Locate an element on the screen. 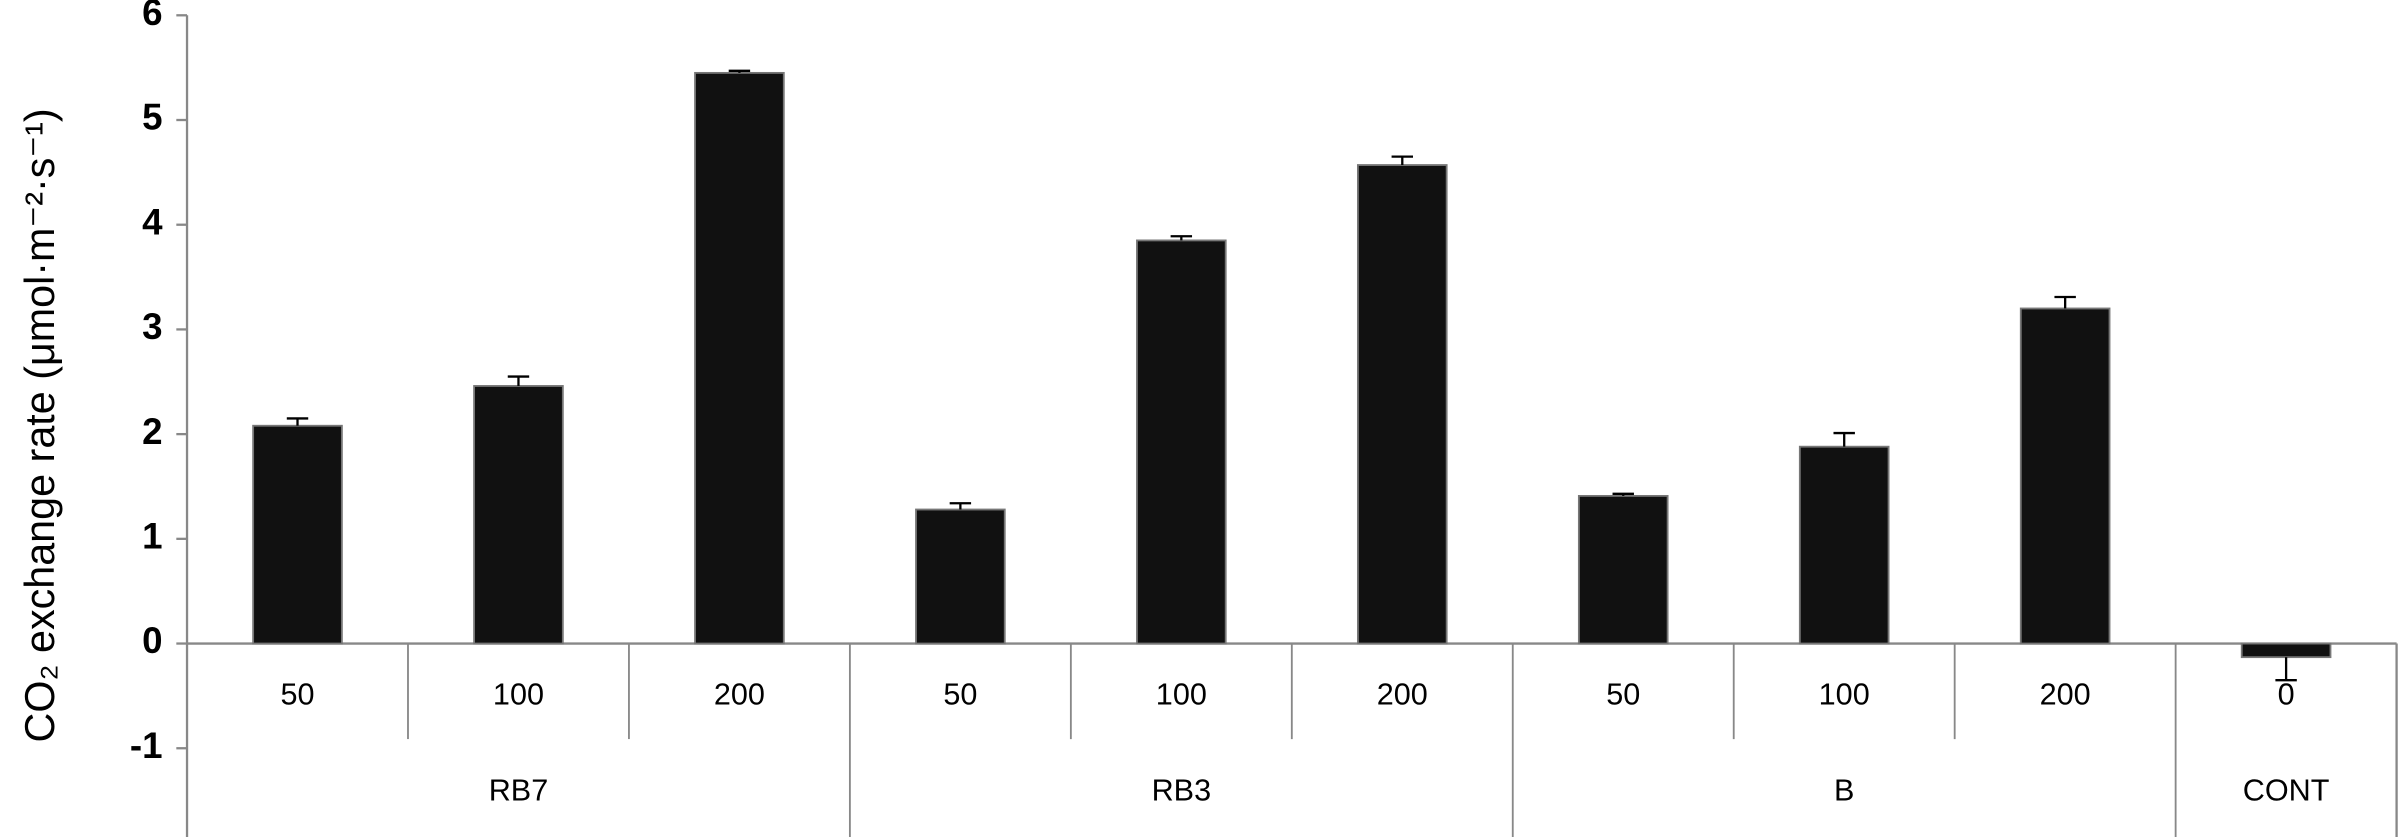 Image resolution: width=2400 pixels, height=837 pixels. group-label: B is located at coordinates (1844, 791).